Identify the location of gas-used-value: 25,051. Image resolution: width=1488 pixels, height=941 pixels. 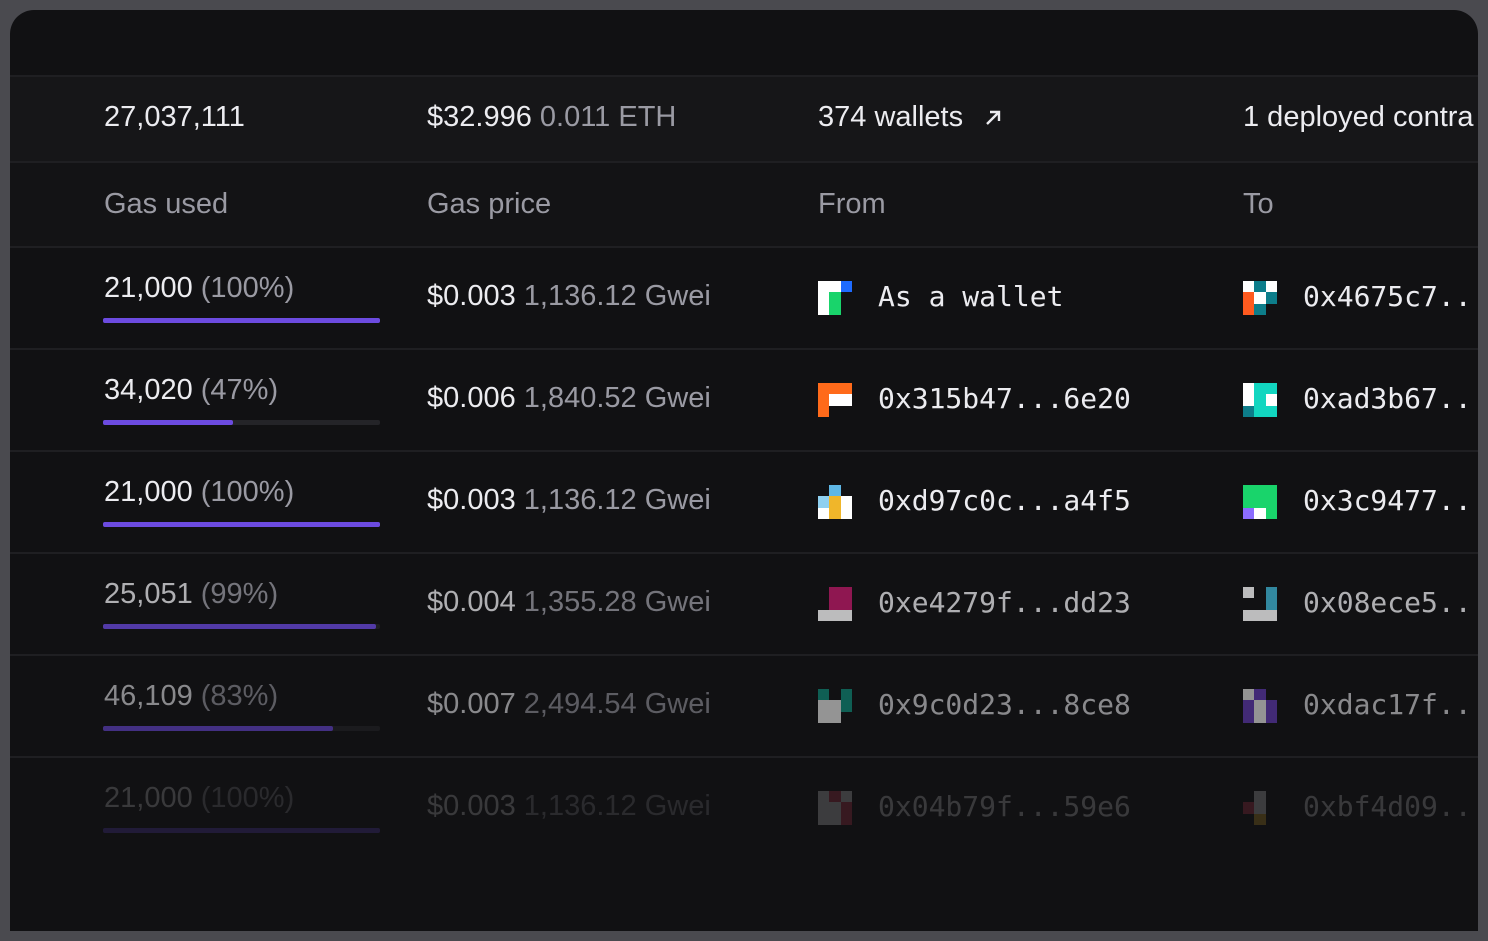
(148, 594).